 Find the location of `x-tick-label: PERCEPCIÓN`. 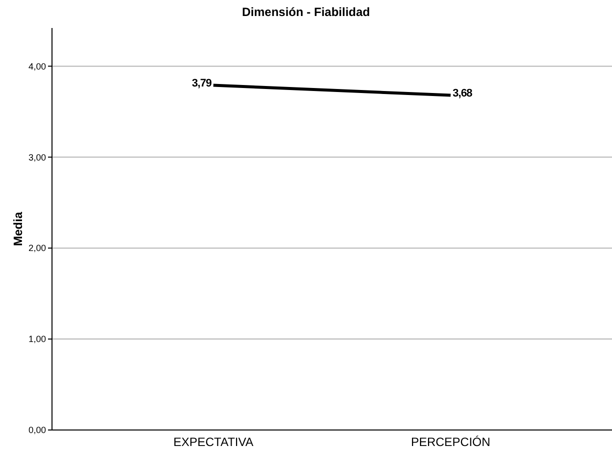

x-tick-label: PERCEPCIÓN is located at coordinates (450, 442).